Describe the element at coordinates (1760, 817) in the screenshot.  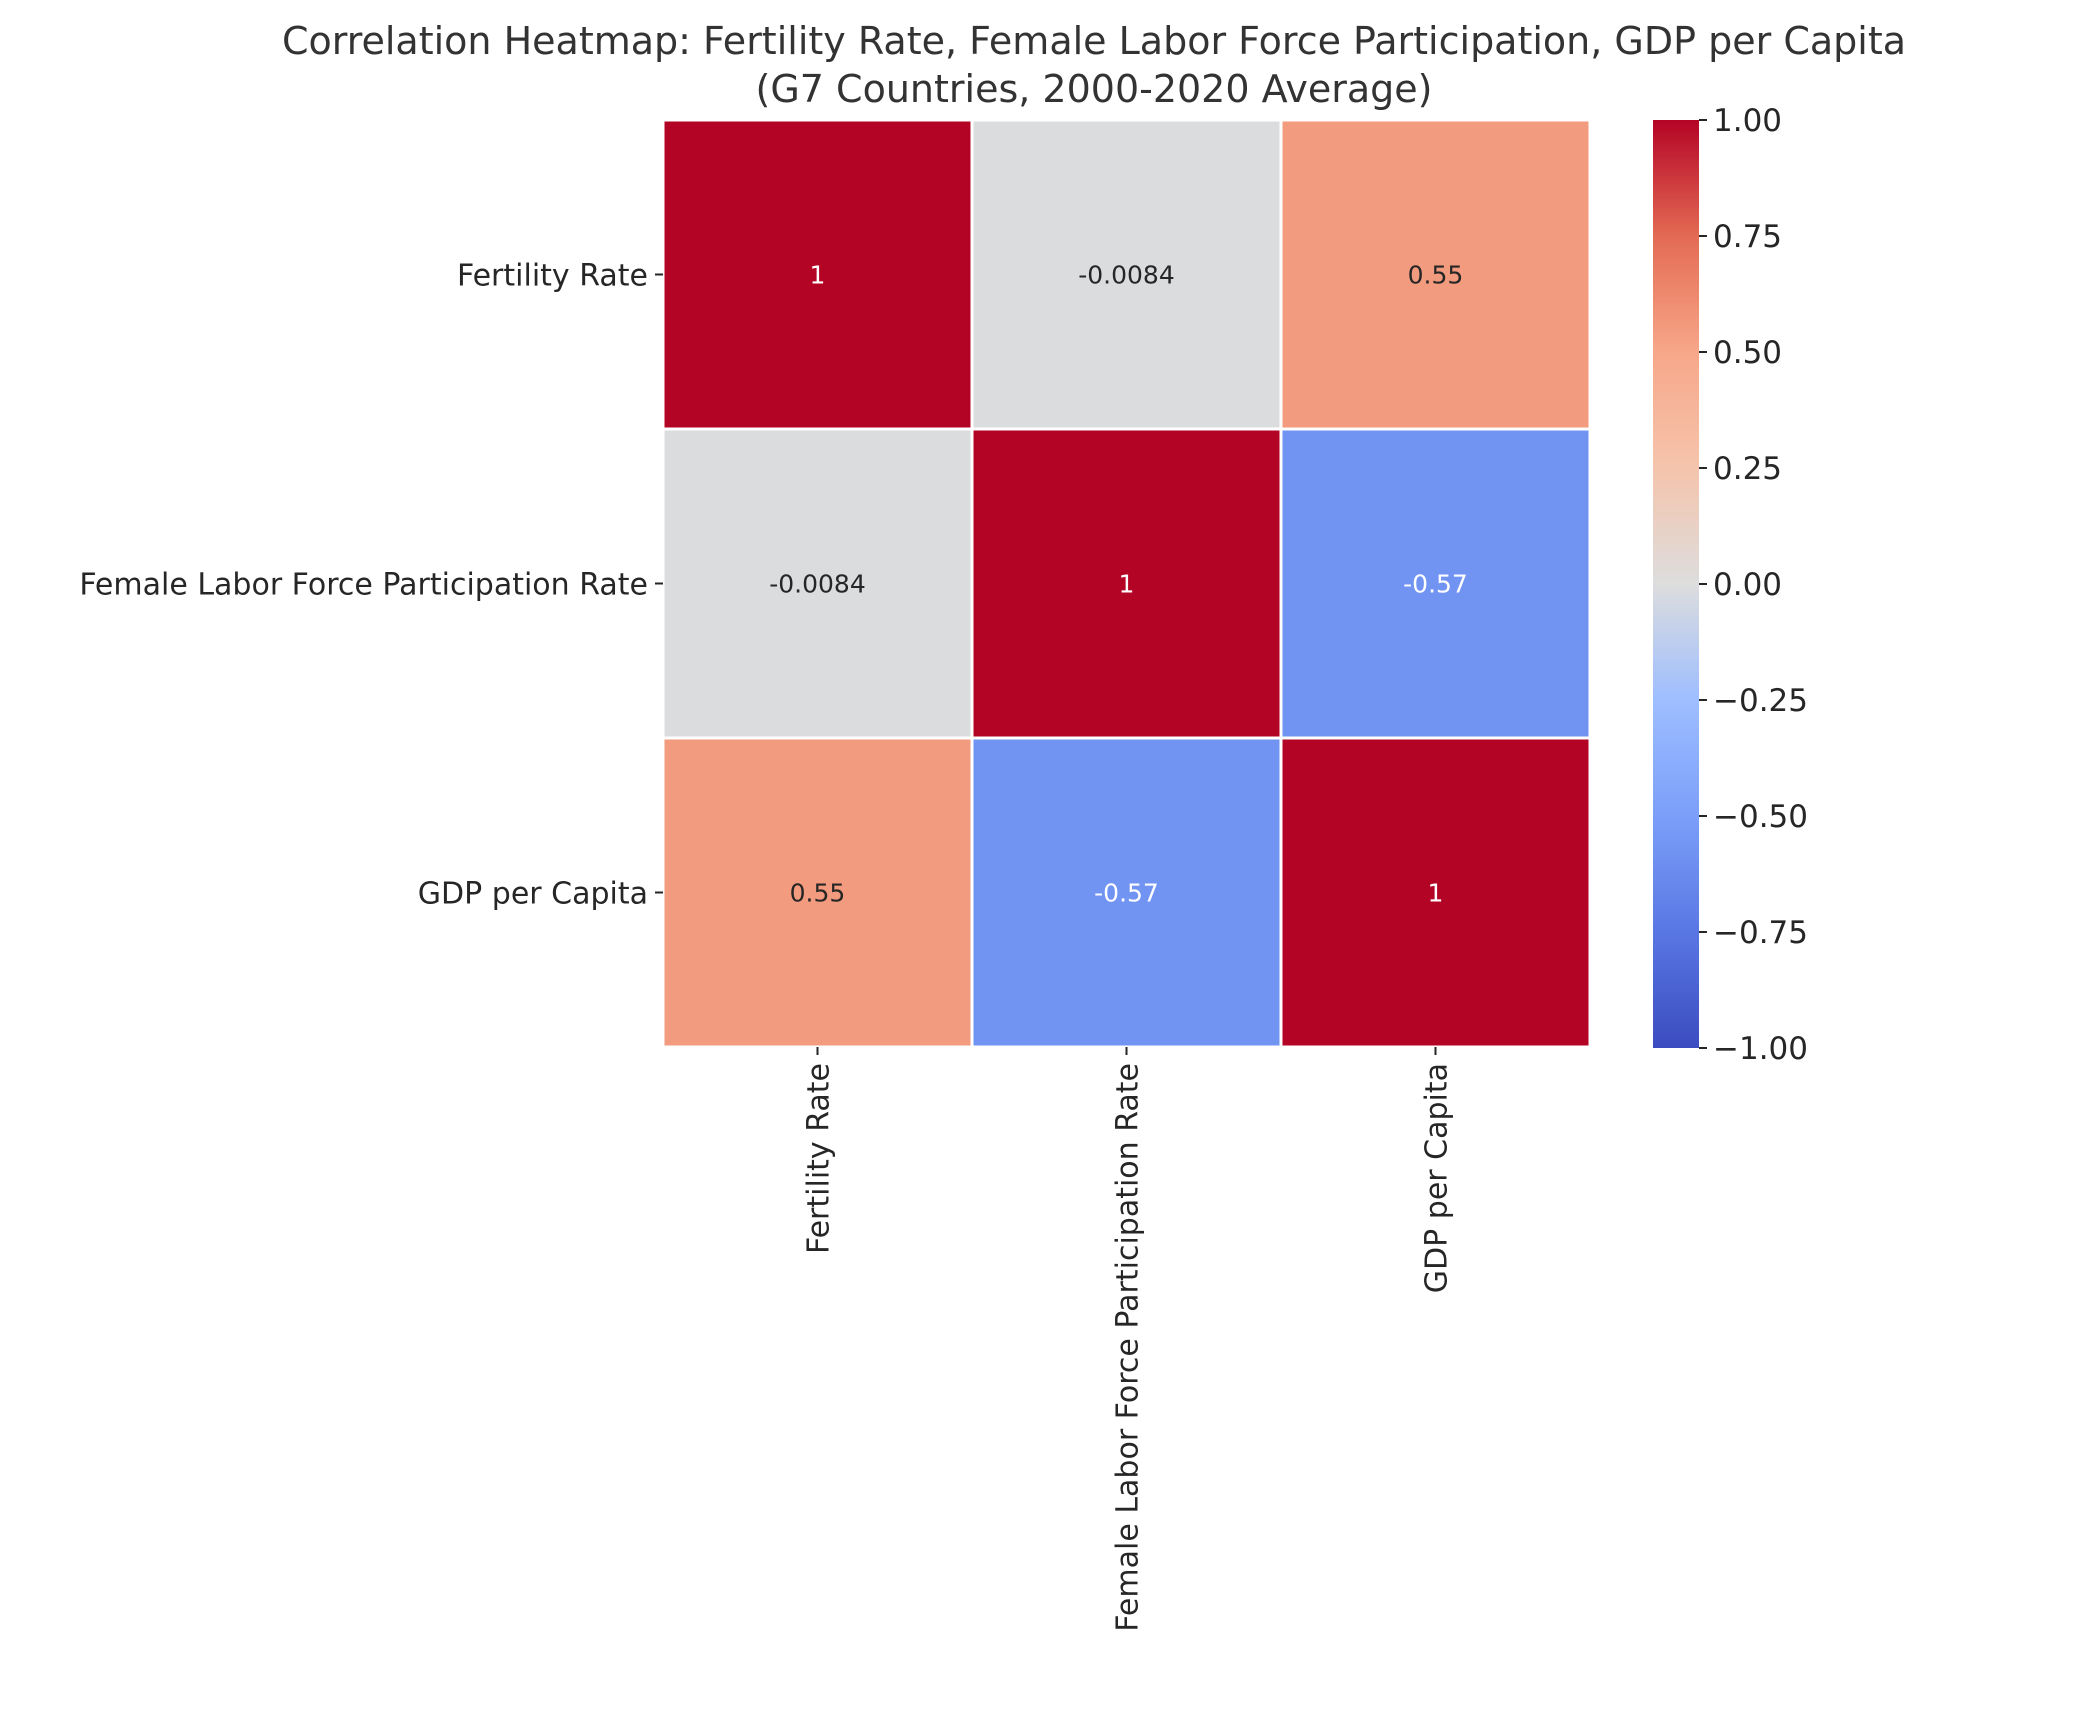
I see `colorbar-tick-label: −0.50` at that location.